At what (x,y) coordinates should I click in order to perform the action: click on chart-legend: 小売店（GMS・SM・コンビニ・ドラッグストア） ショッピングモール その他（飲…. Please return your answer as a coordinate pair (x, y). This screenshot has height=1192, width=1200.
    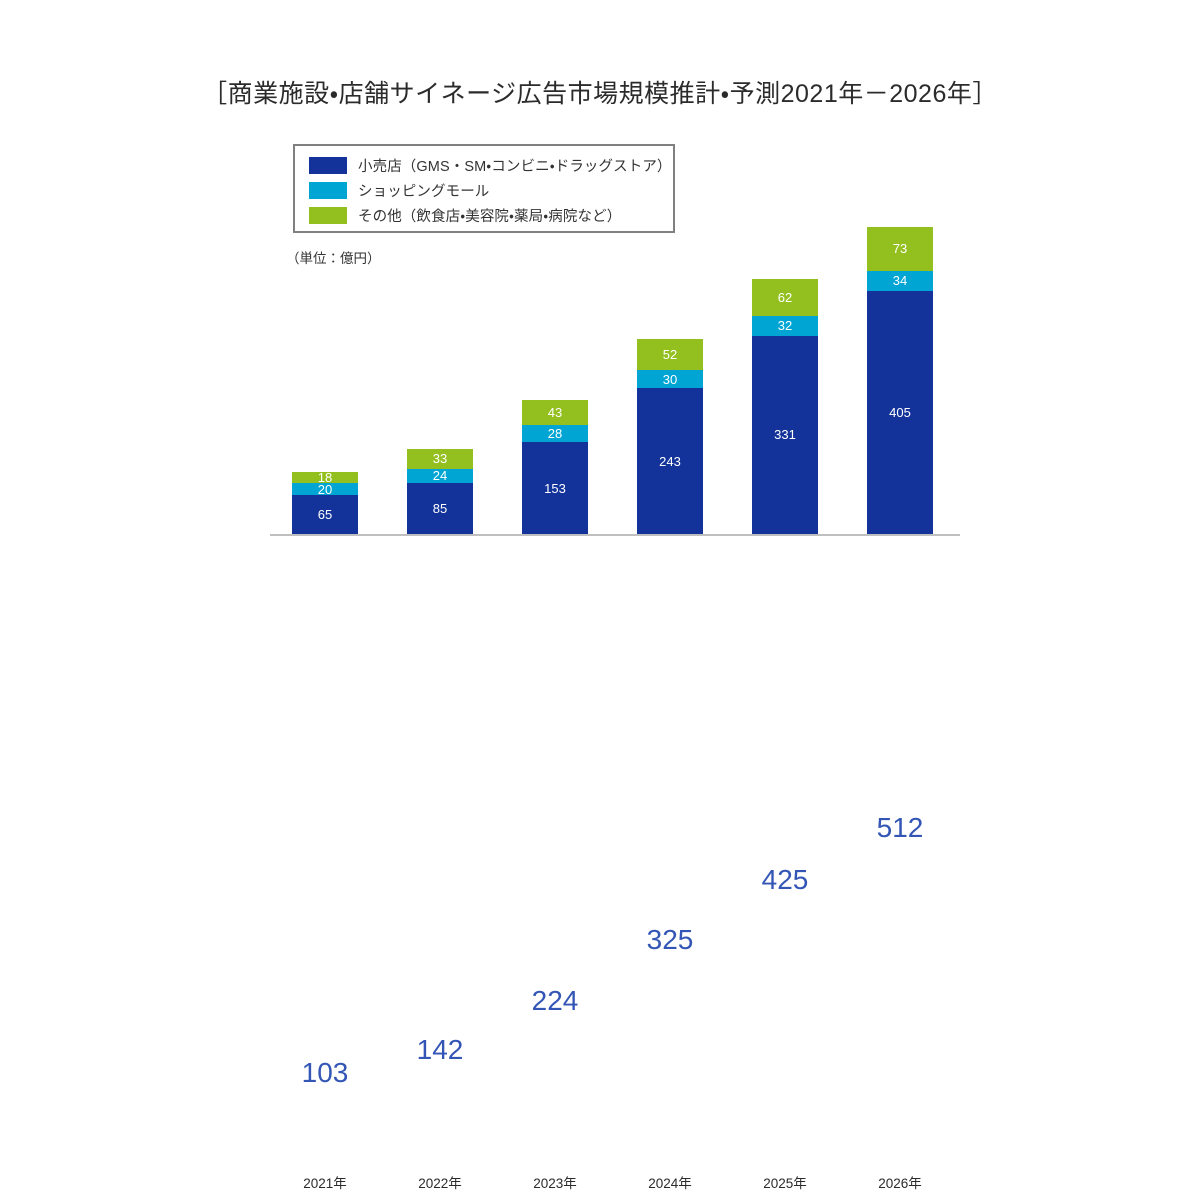
    Looking at the image, I should click on (484, 188).